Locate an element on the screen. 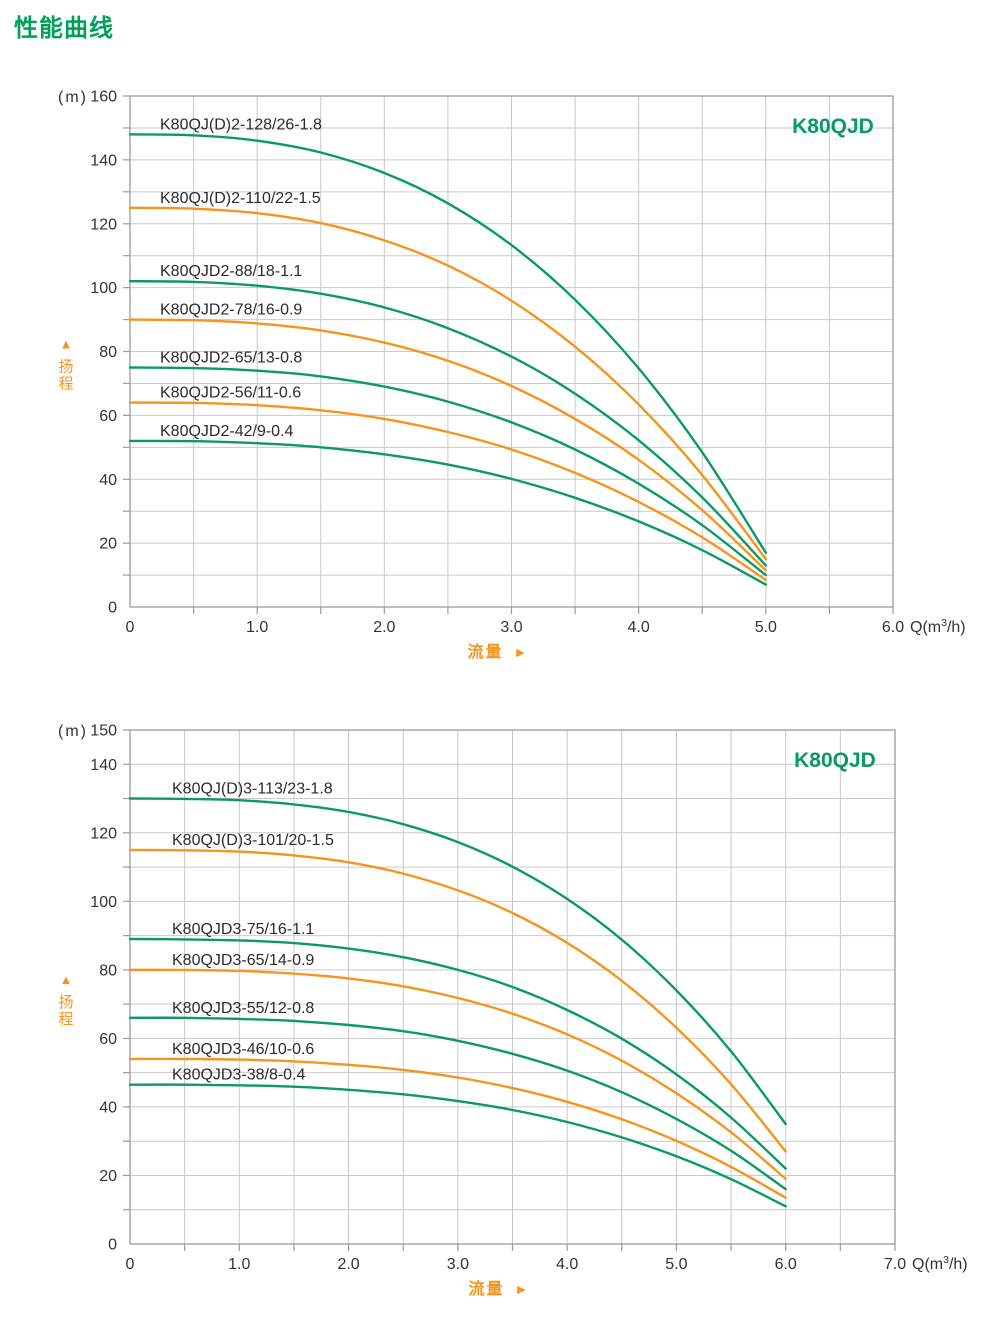 The image size is (988, 1317). curve-label: K80QJD2-78/16-0.9 is located at coordinates (231, 310).